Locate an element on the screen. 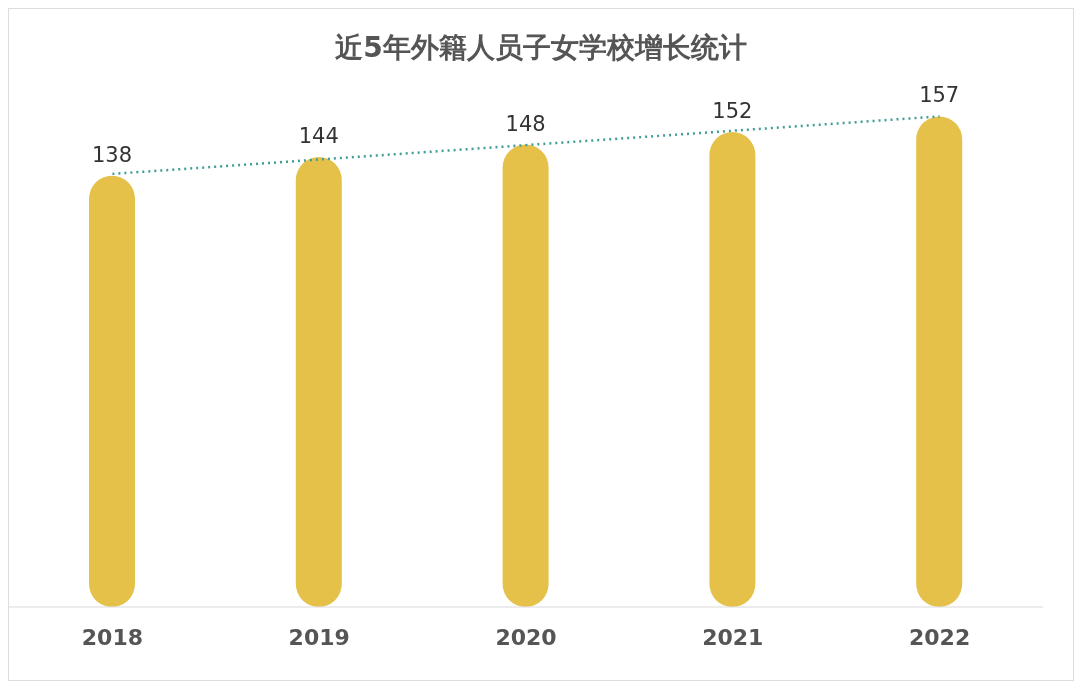 This screenshot has height=687, width=1080. data-label: 144 is located at coordinates (318, 136).